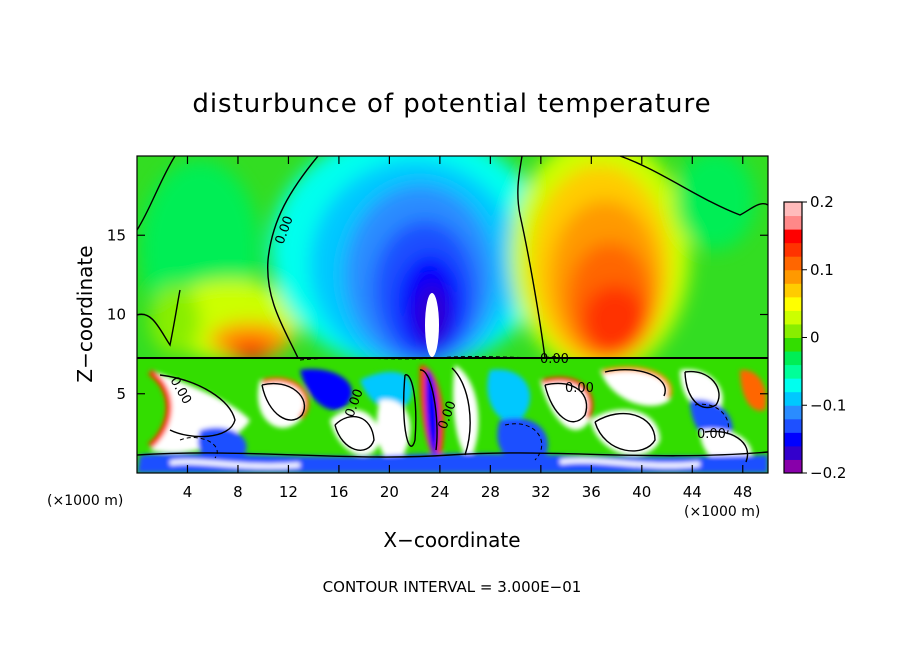 This screenshot has height=654, width=904. I want to click on x-tick-label: 24, so click(439, 492).